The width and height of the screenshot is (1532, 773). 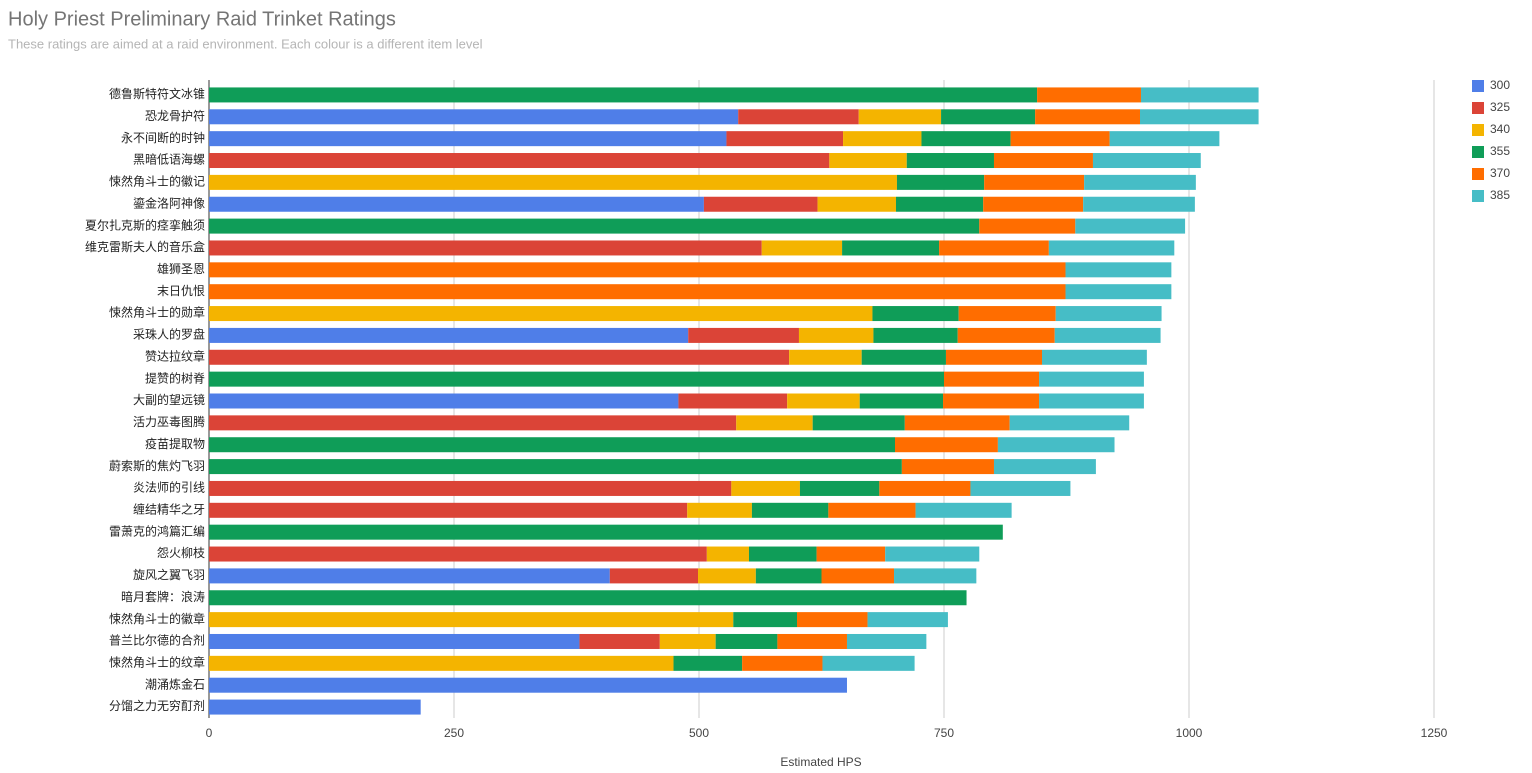 What do you see at coordinates (1500, 129) in the screenshot?
I see `legend-label: 340` at bounding box center [1500, 129].